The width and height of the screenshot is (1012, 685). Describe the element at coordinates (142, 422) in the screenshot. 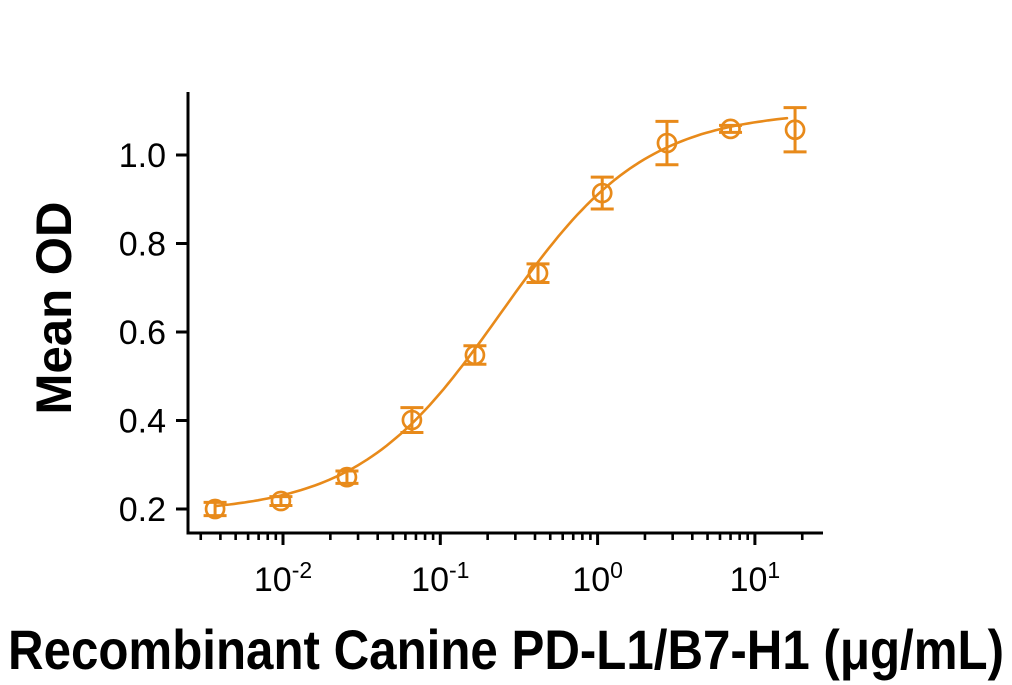

I see `y-tick-label: 0.4` at that location.